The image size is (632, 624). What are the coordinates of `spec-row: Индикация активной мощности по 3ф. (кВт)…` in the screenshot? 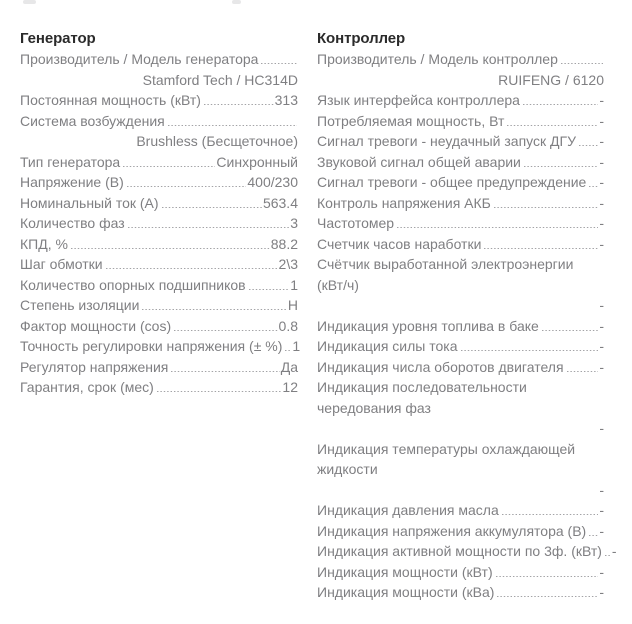 It's located at (467, 551).